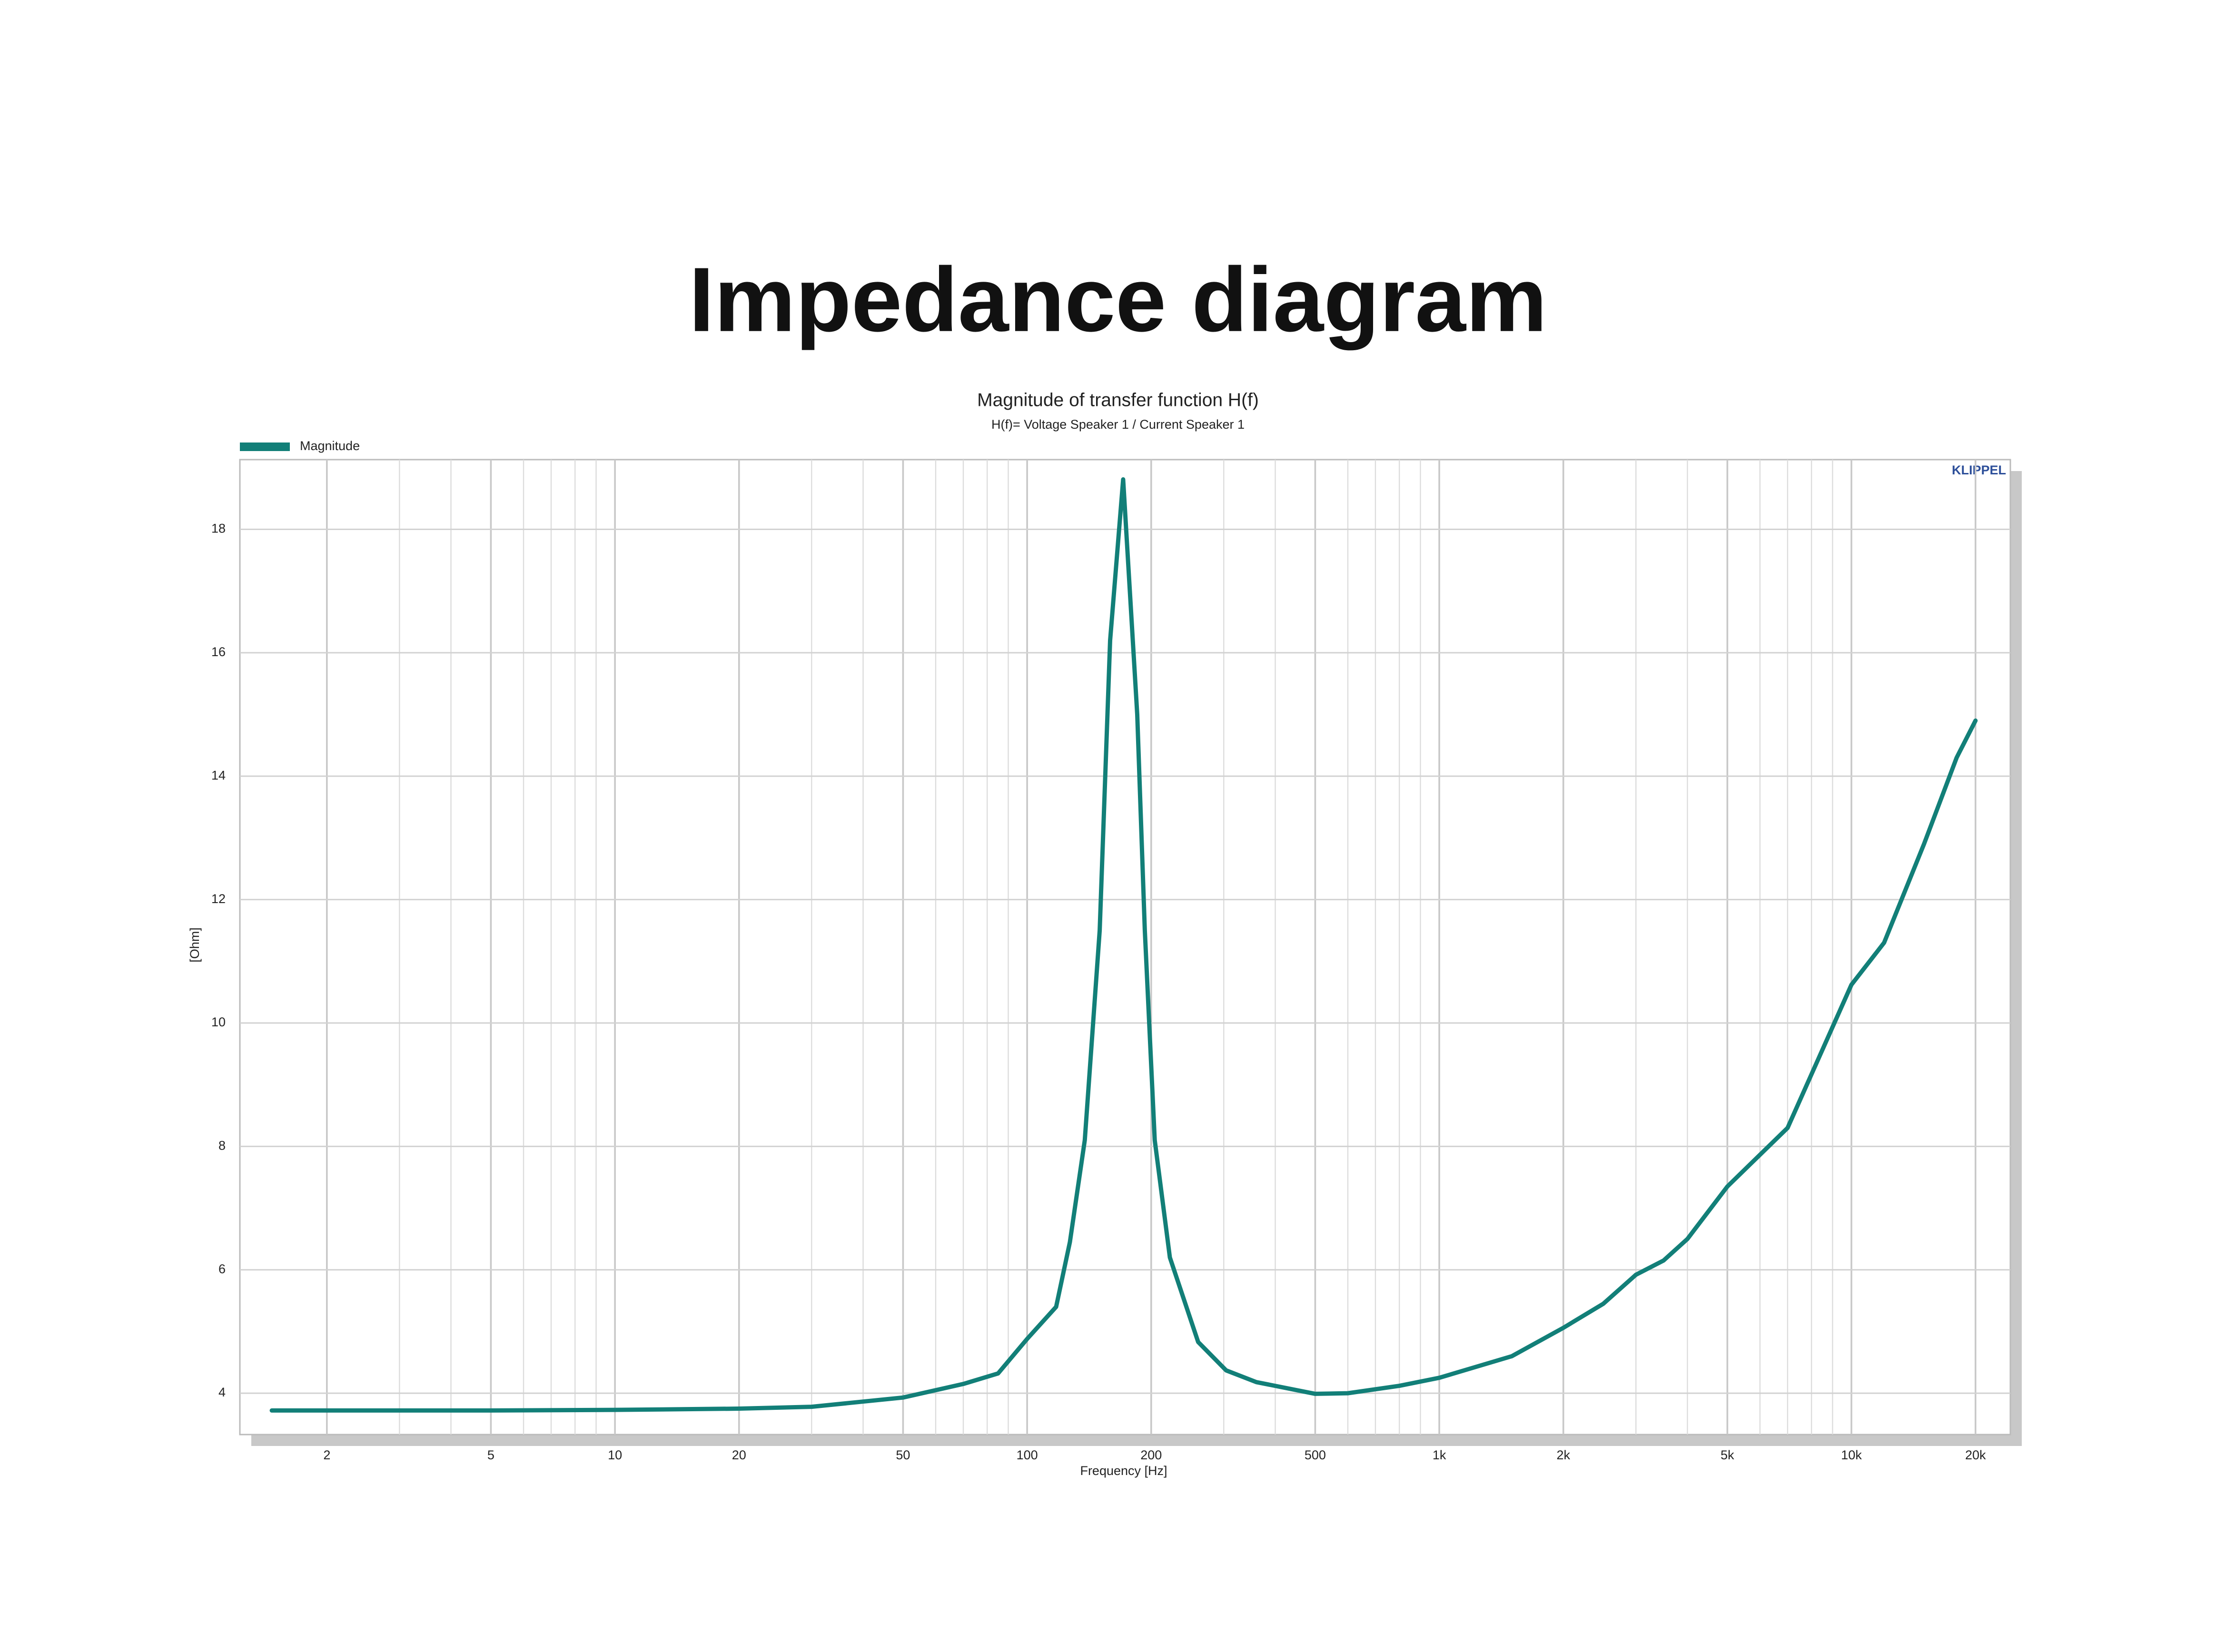  I want to click on x-tick-label: 10k, so click(1852, 1455).